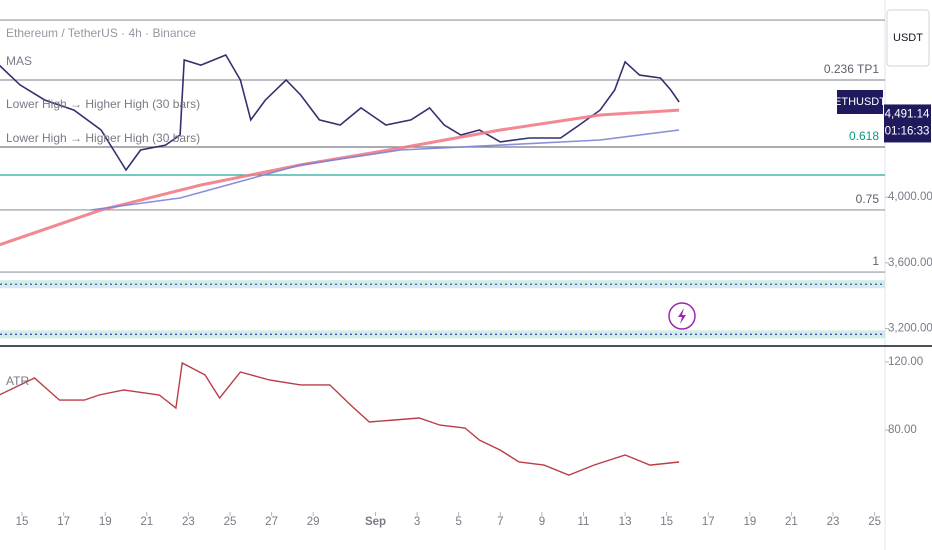 This screenshot has height=550, width=932. I want to click on alert-bolt, so click(682, 316).